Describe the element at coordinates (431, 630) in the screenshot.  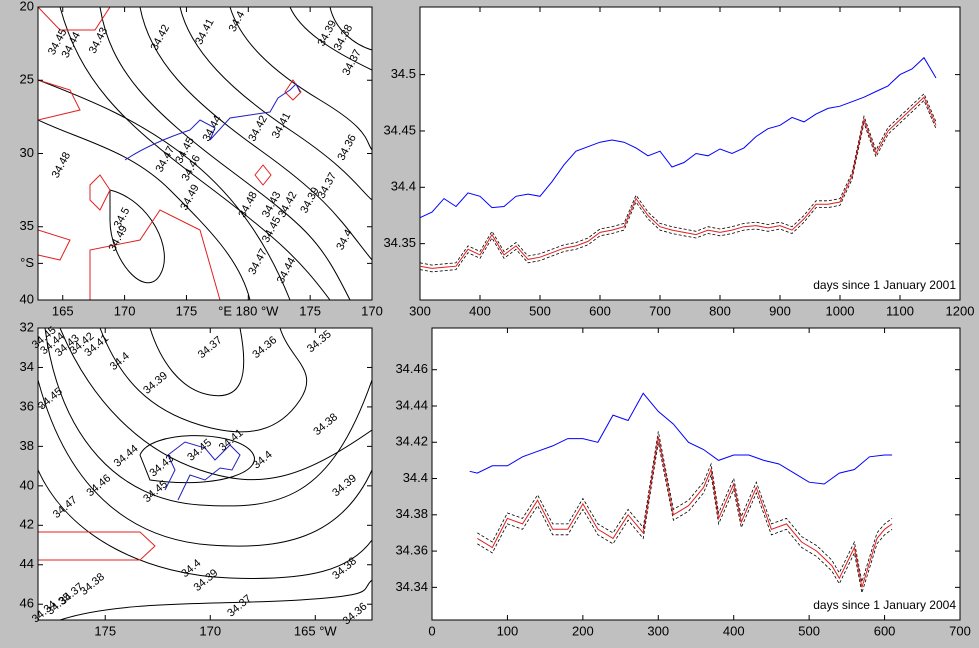
I see `x-tick-label: 0` at that location.